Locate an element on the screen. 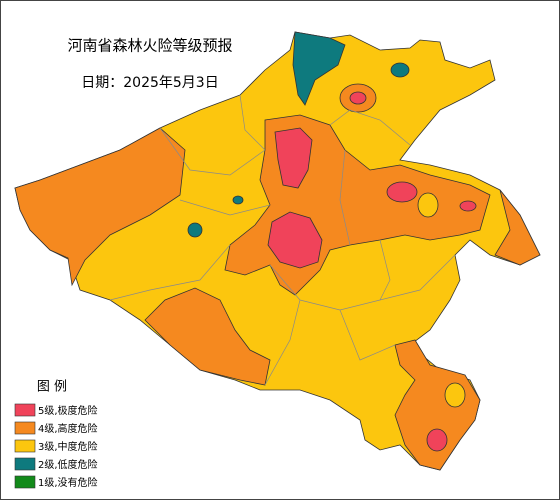 This screenshot has width=560, height=500. map-title: 河南省森林火险等级预报 is located at coordinates (149, 46).